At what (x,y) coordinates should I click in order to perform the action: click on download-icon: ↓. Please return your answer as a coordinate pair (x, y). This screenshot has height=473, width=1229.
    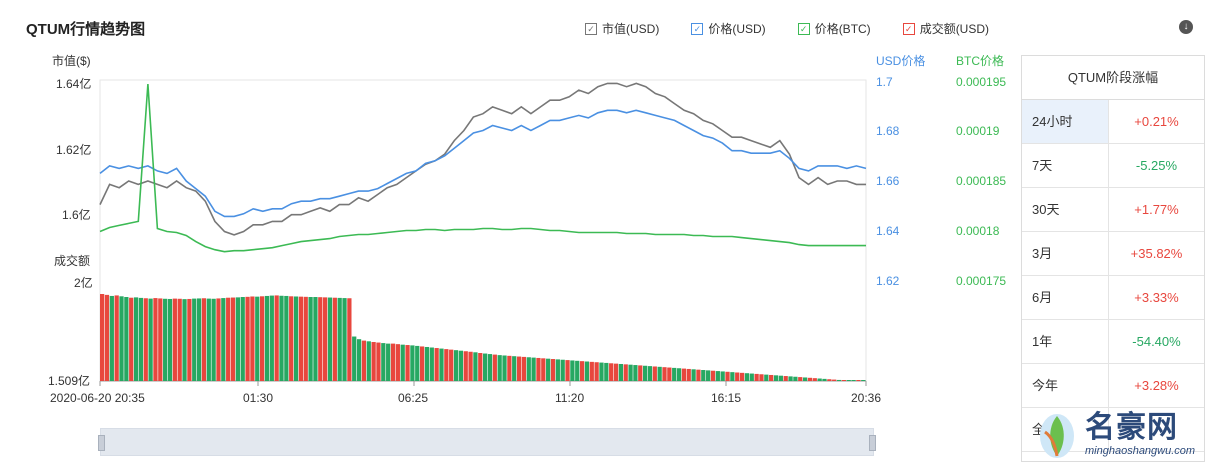
    Looking at the image, I should click on (1186, 27).